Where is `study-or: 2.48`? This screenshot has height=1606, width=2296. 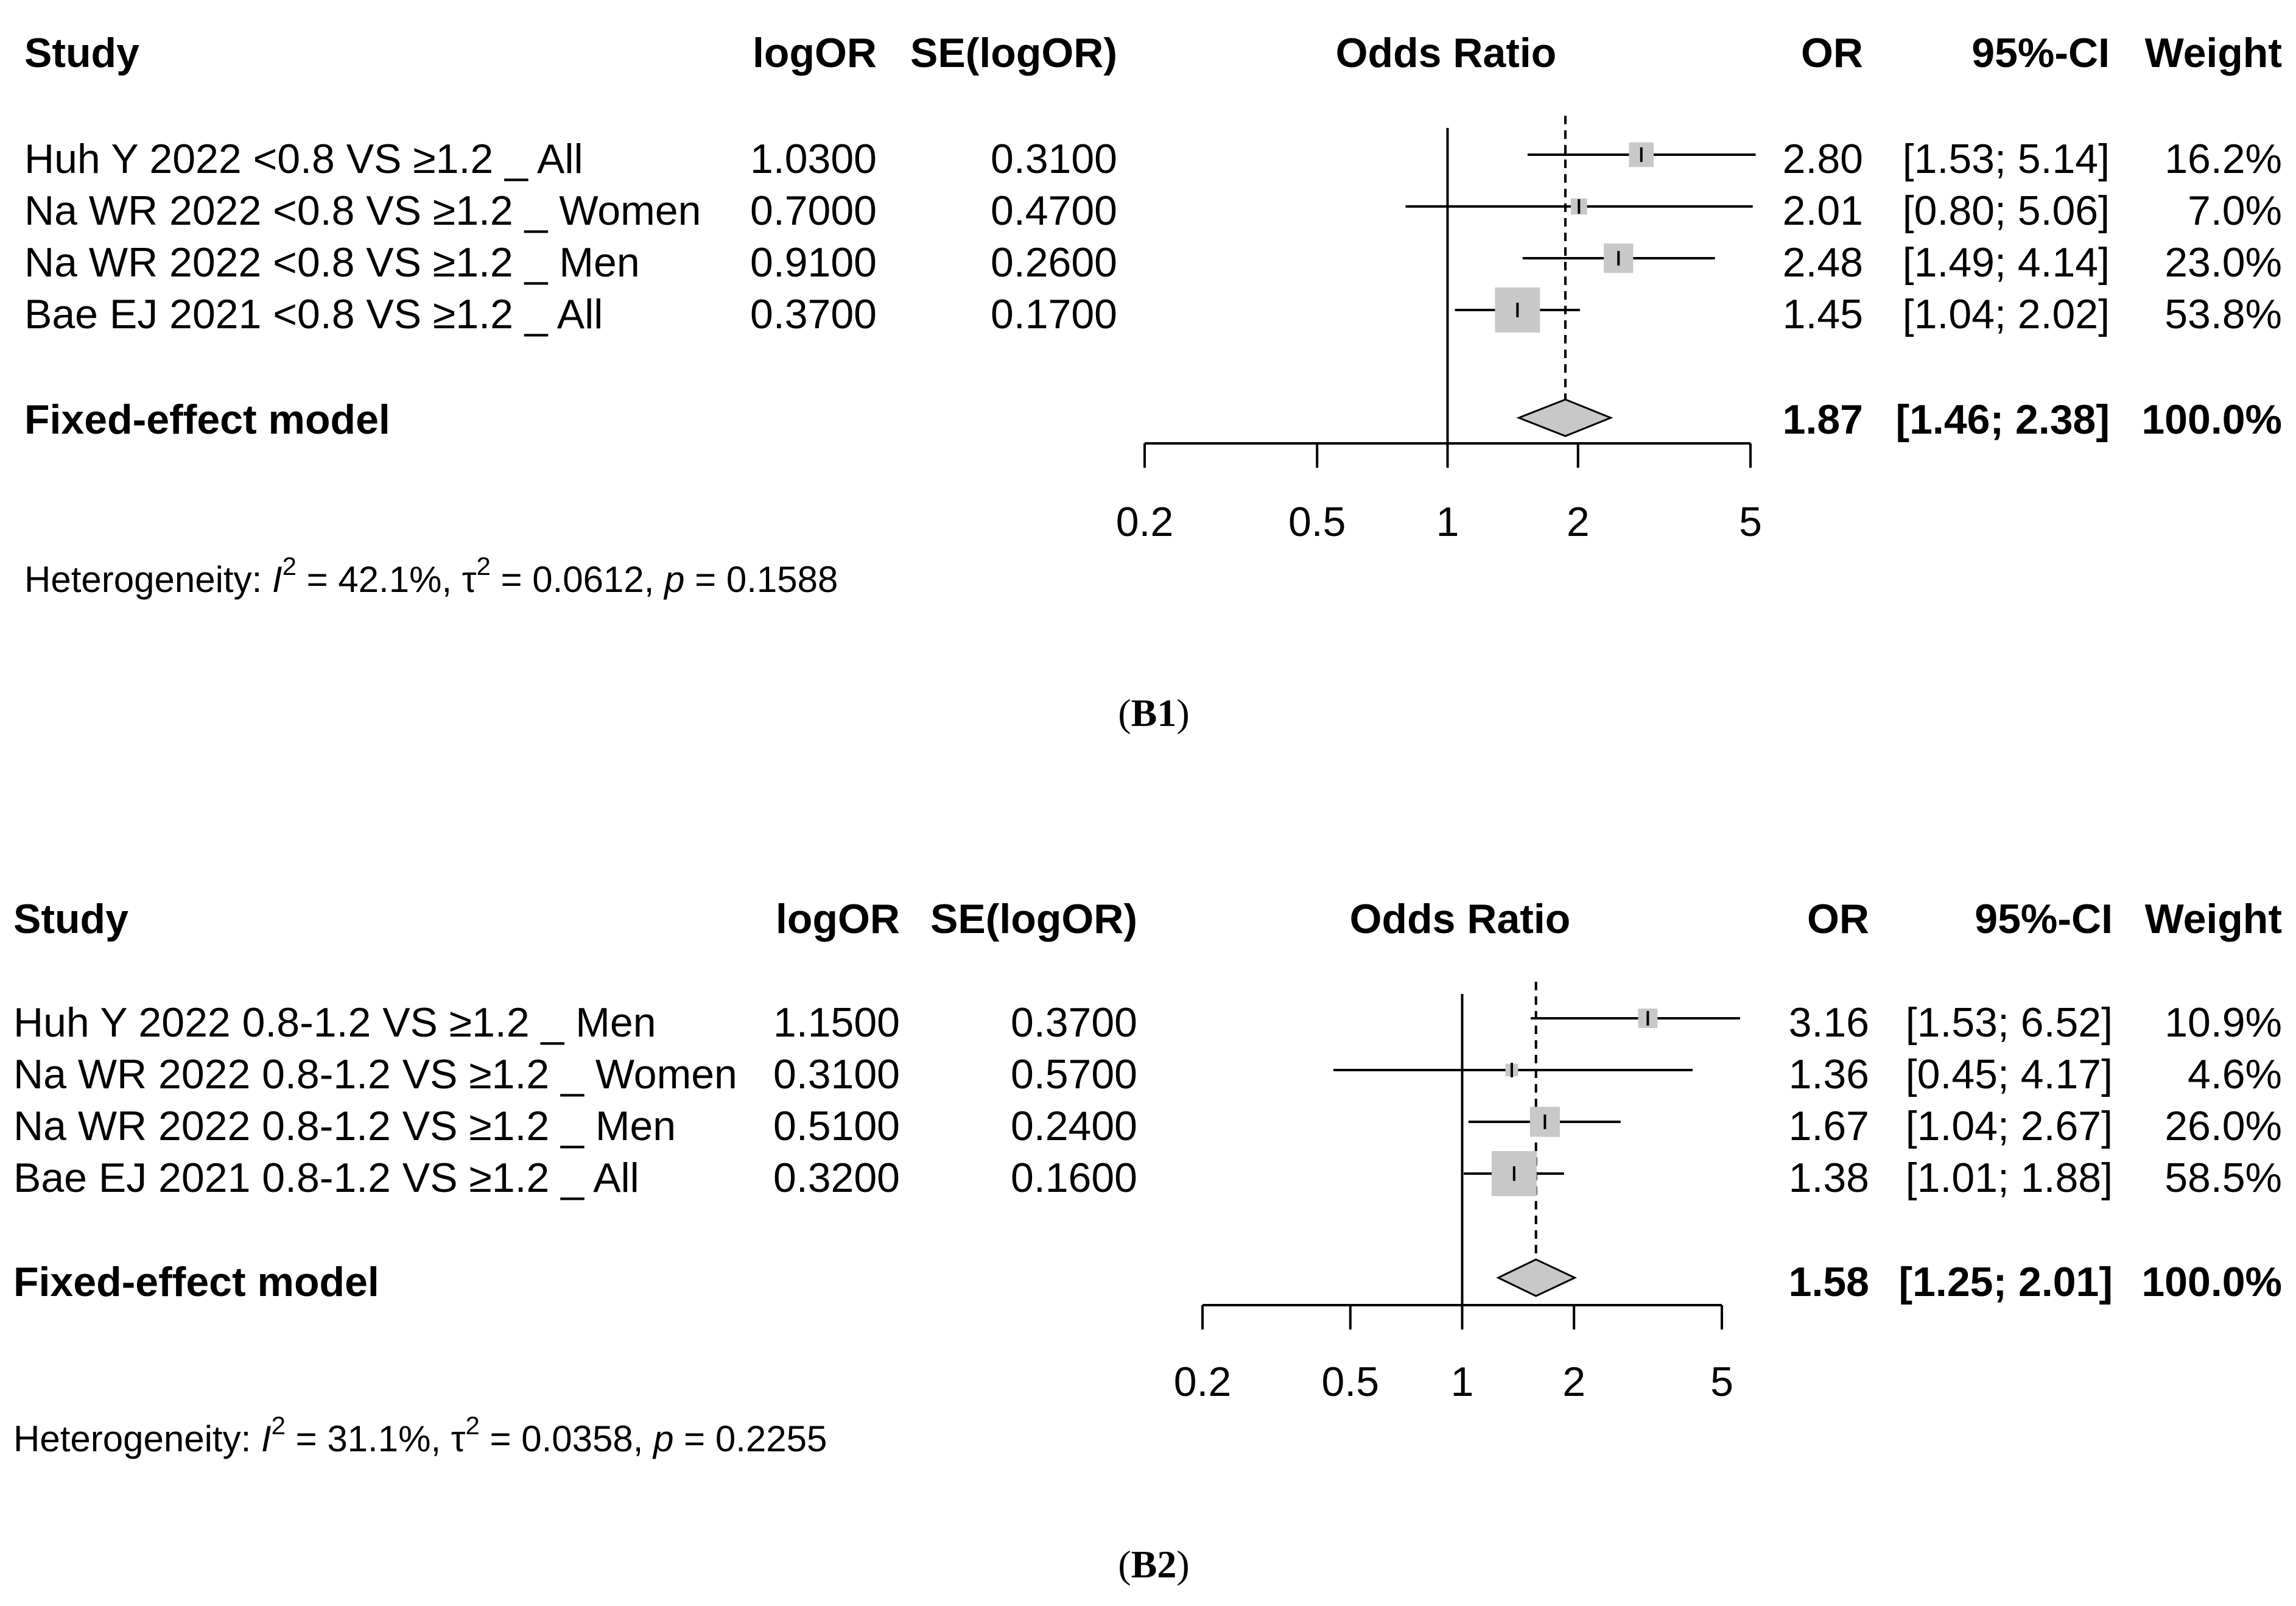 study-or: 2.48 is located at coordinates (1823, 262).